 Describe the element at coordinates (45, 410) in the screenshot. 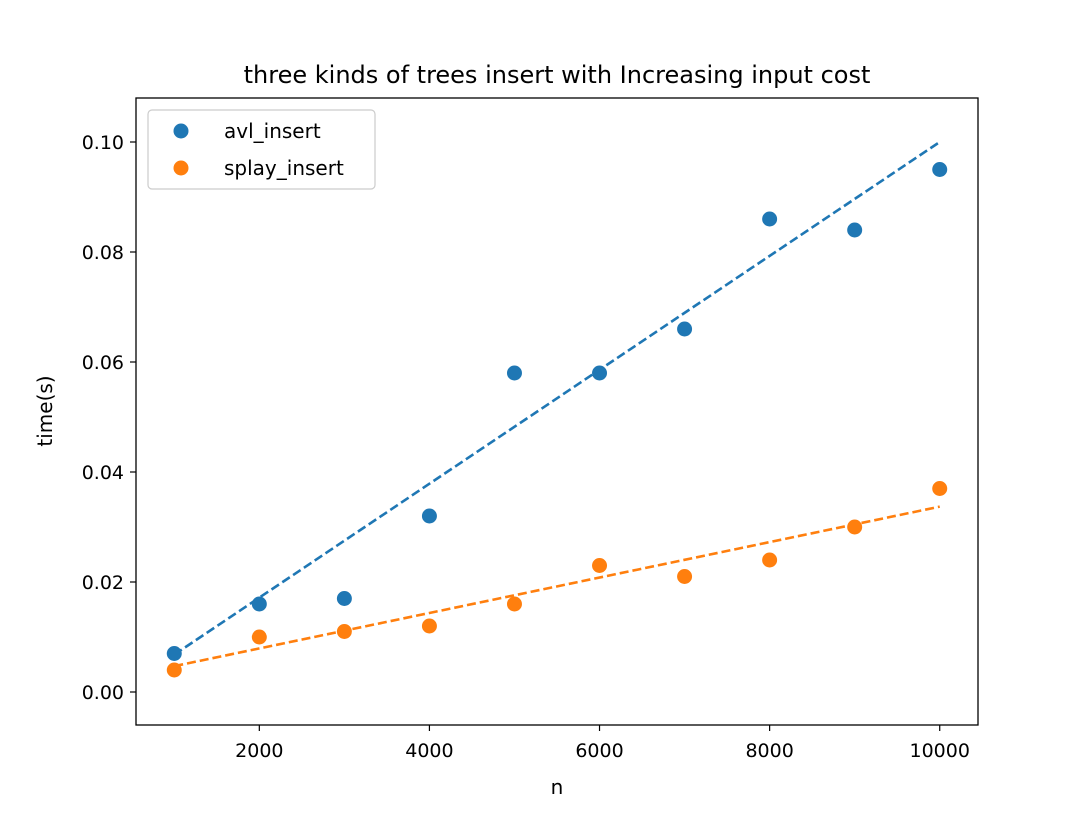

I see `y-axis-label: time(s)` at that location.